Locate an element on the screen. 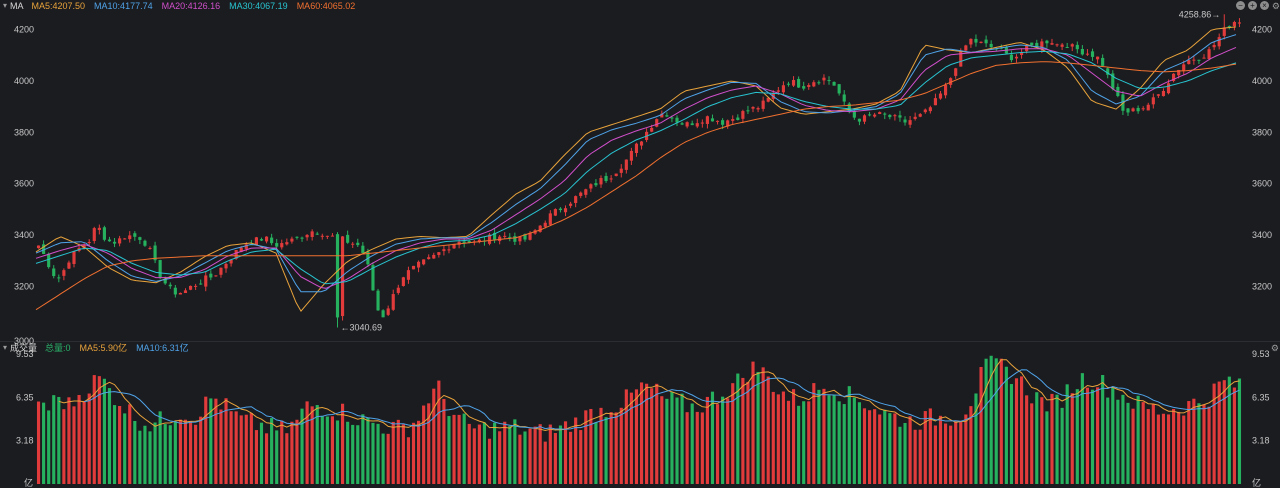 Image resolution: width=1280 pixels, height=488 pixels. price-tick-left: 3600 is located at coordinates (24, 184).